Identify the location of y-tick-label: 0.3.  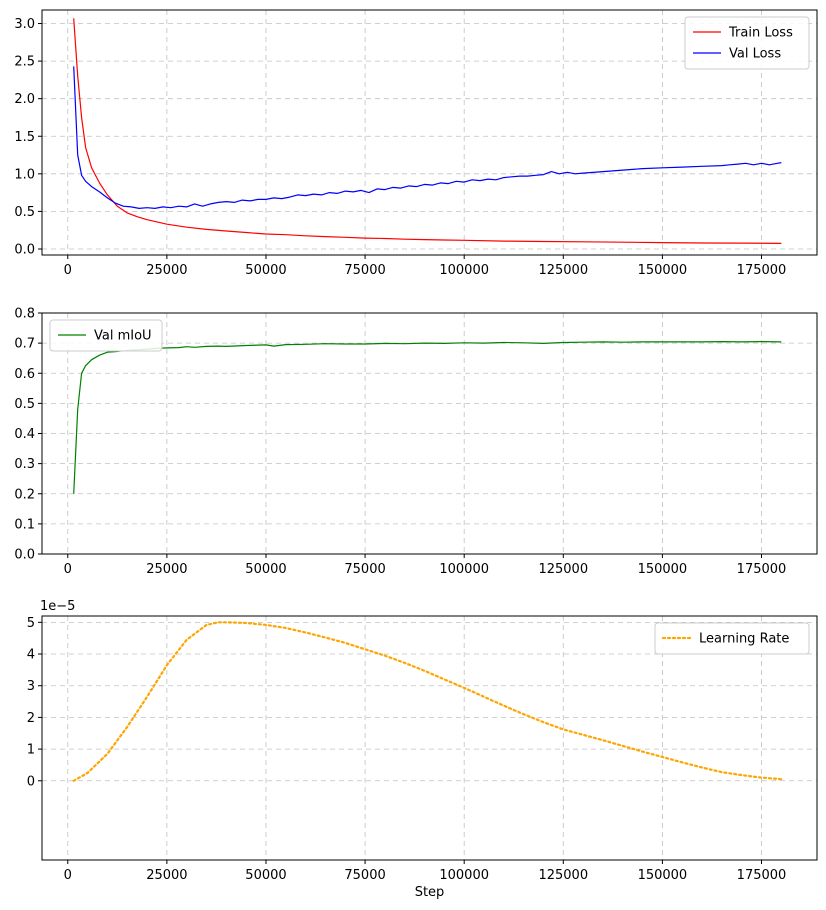
(24, 464).